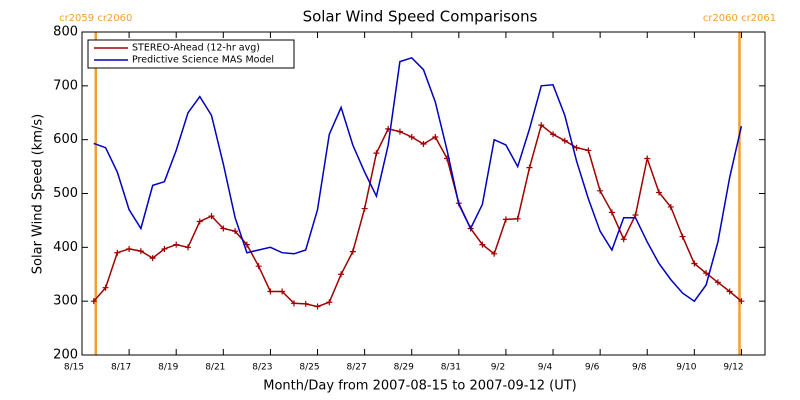  Describe the element at coordinates (733, 368) in the screenshot. I see `x-tick-label: 9/12` at that location.